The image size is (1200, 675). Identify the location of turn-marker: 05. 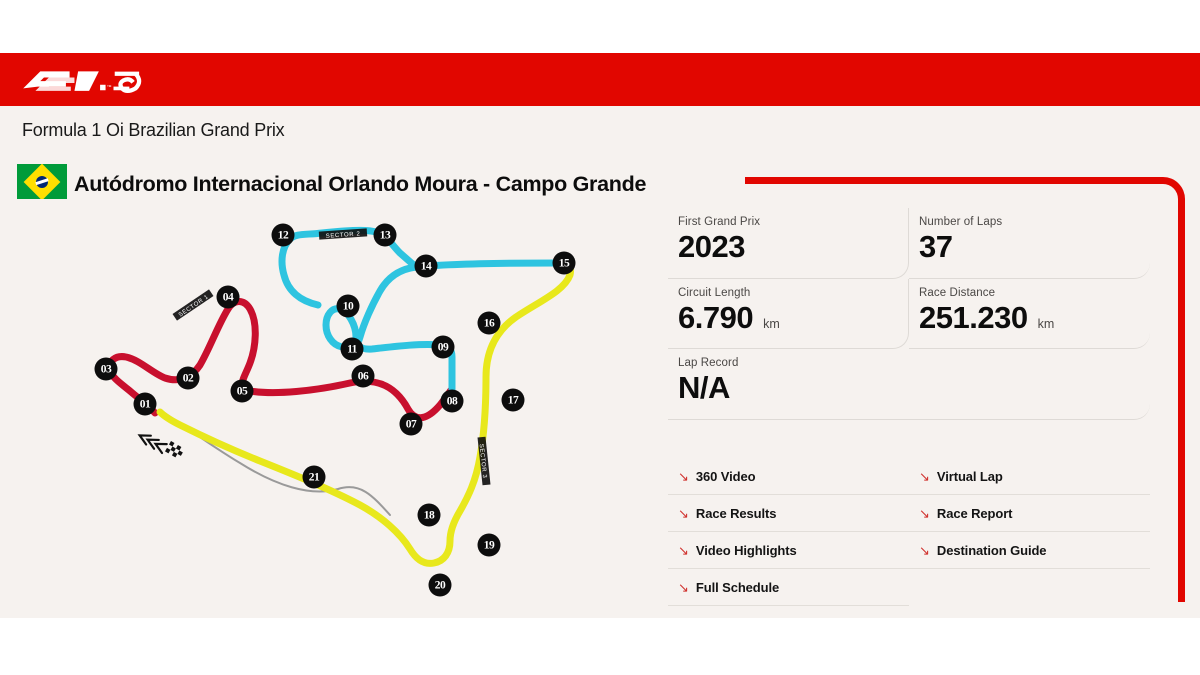
(242, 391).